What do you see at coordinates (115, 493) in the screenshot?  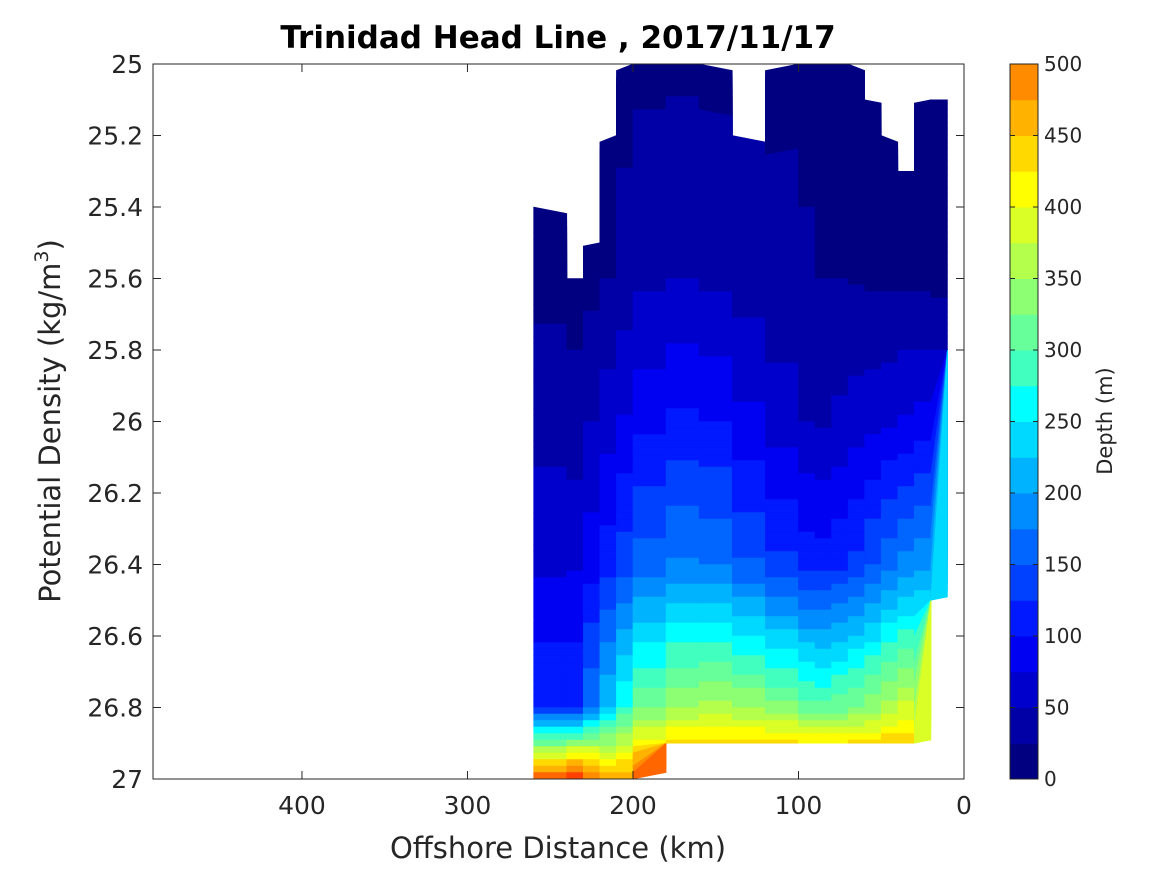 I see `y-tick-label: 26.2` at bounding box center [115, 493].